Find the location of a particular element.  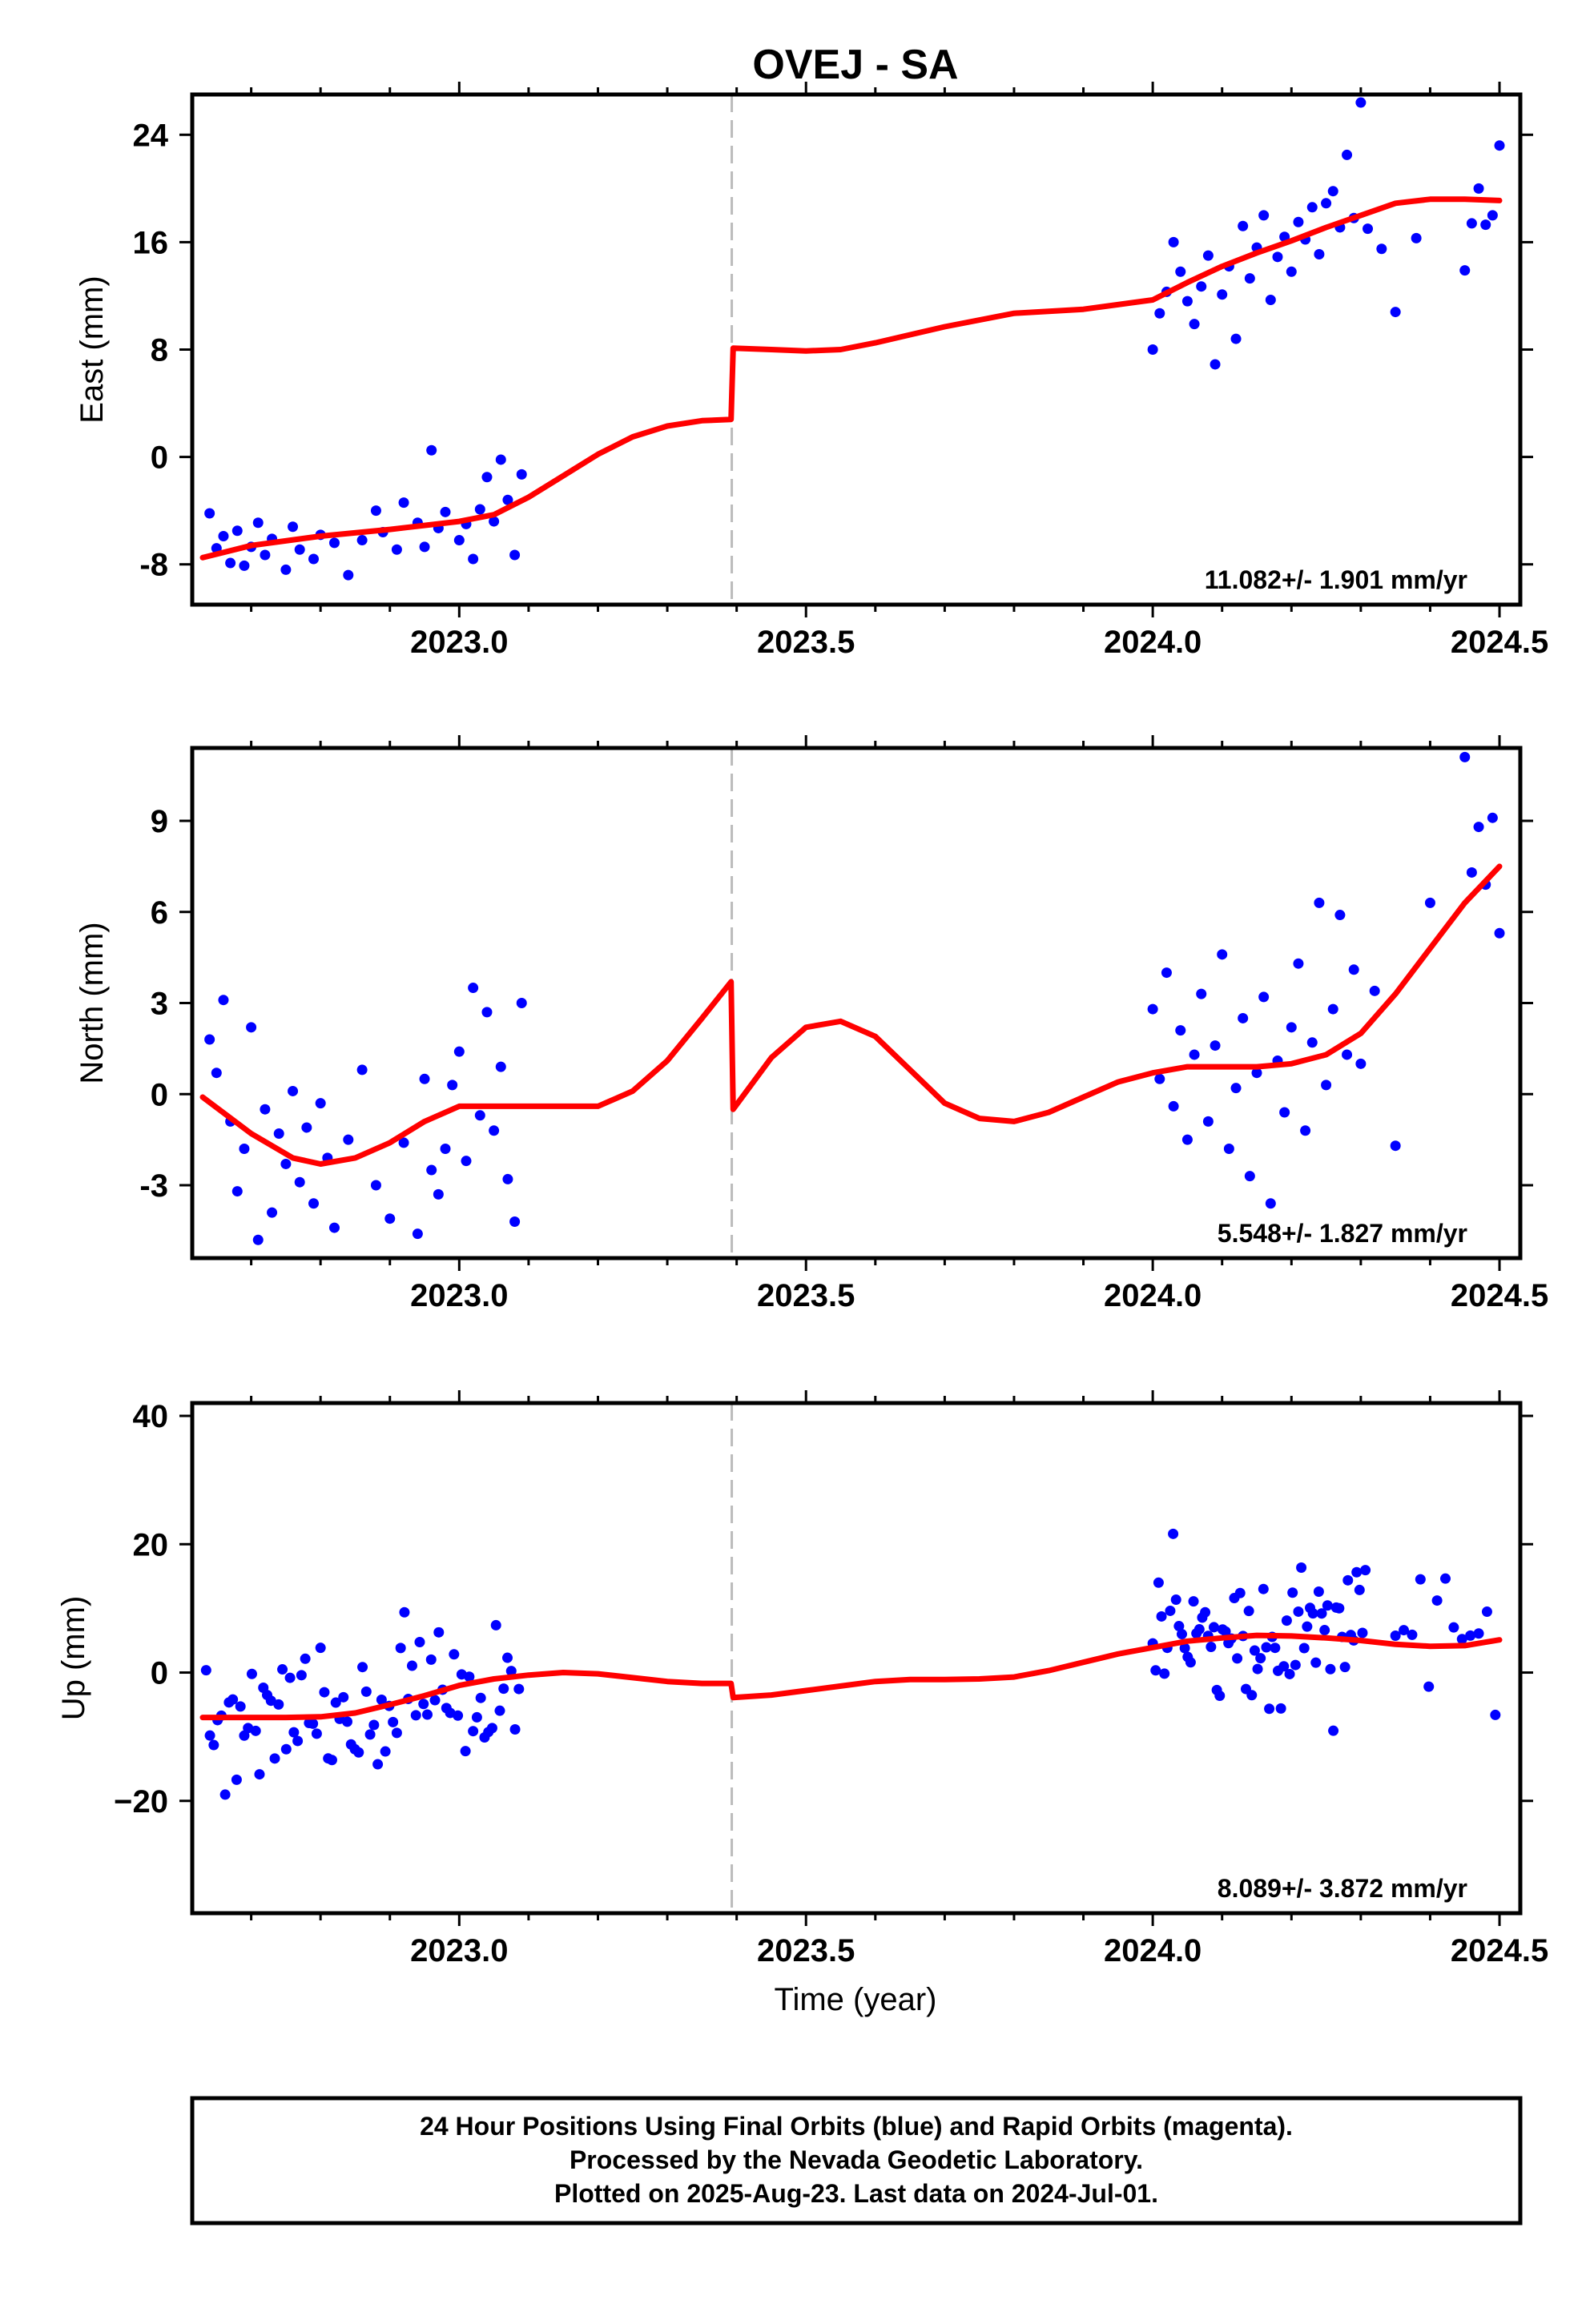

rate-label: 11.082+/- 1.901 mm/yr is located at coordinates (1336, 579).